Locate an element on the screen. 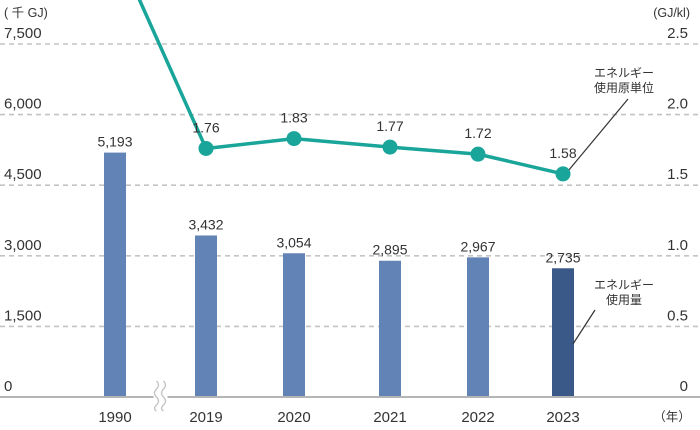  bar-value-label: 5,193 is located at coordinates (114, 142).